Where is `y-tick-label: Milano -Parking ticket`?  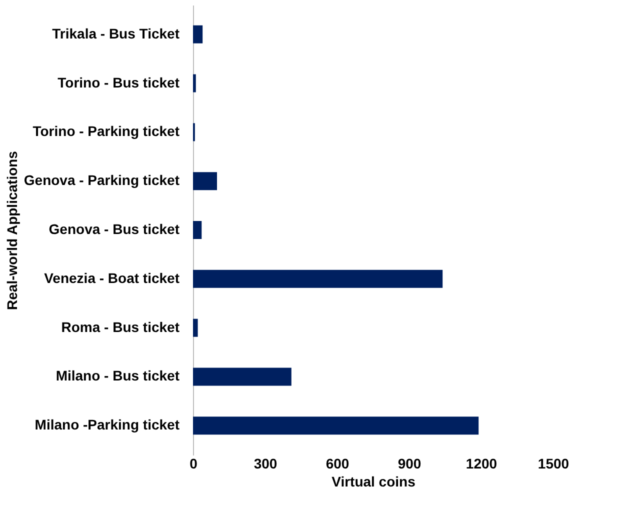
y-tick-label: Milano -Parking ticket is located at coordinates (107, 424).